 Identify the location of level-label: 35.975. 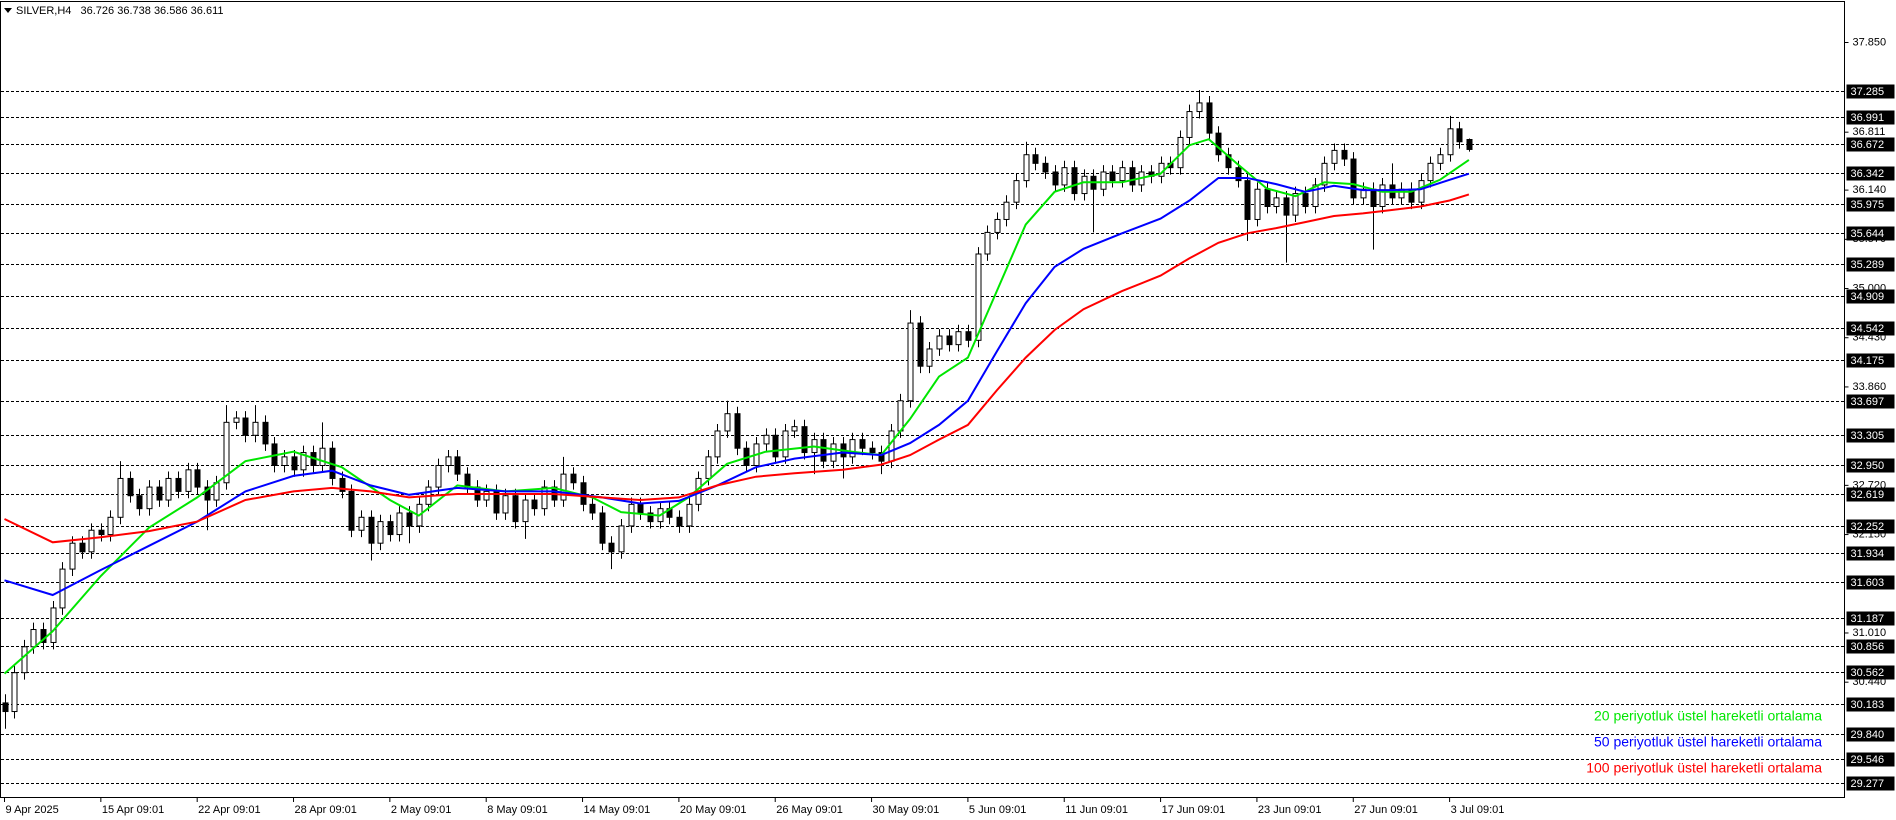
(1868, 205).